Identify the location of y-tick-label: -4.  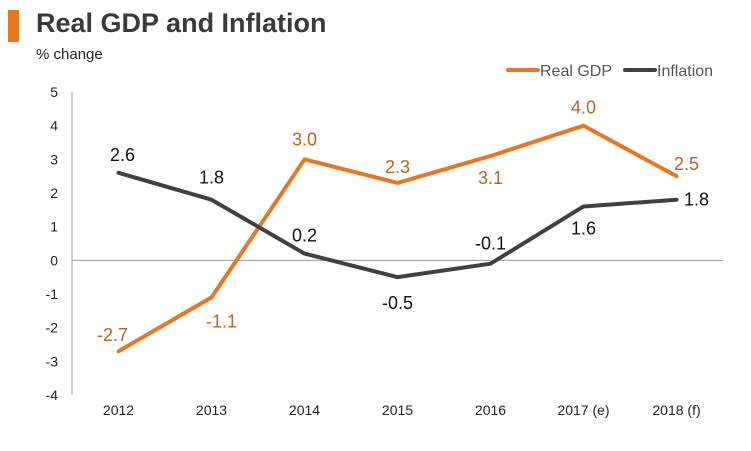
(52, 395).